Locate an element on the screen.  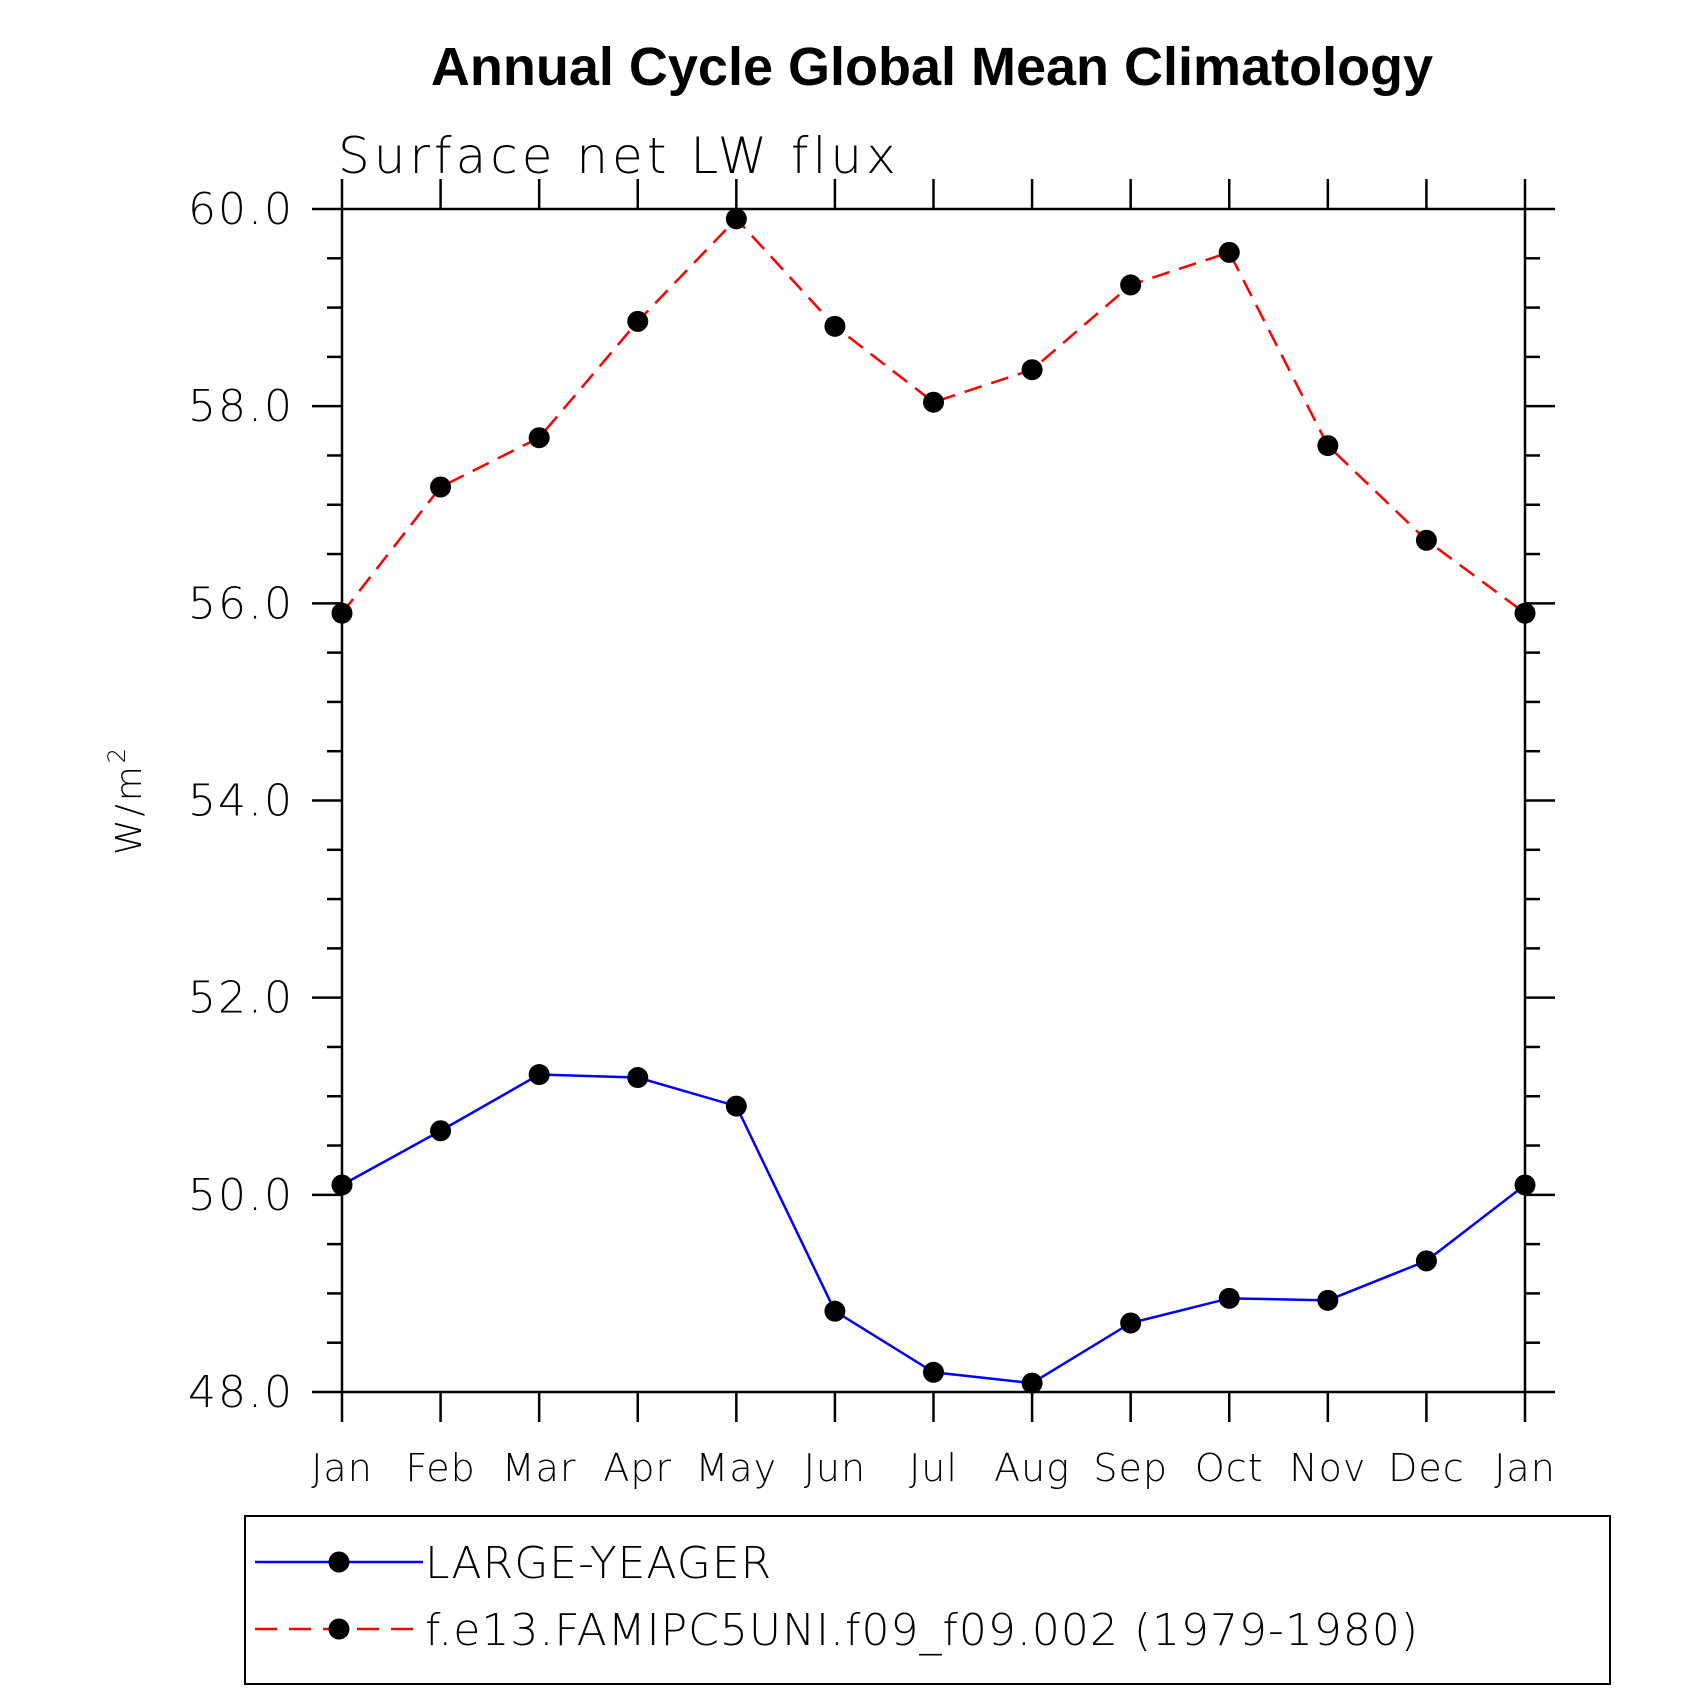
y-tick-label: 48.0 is located at coordinates (241, 1392).